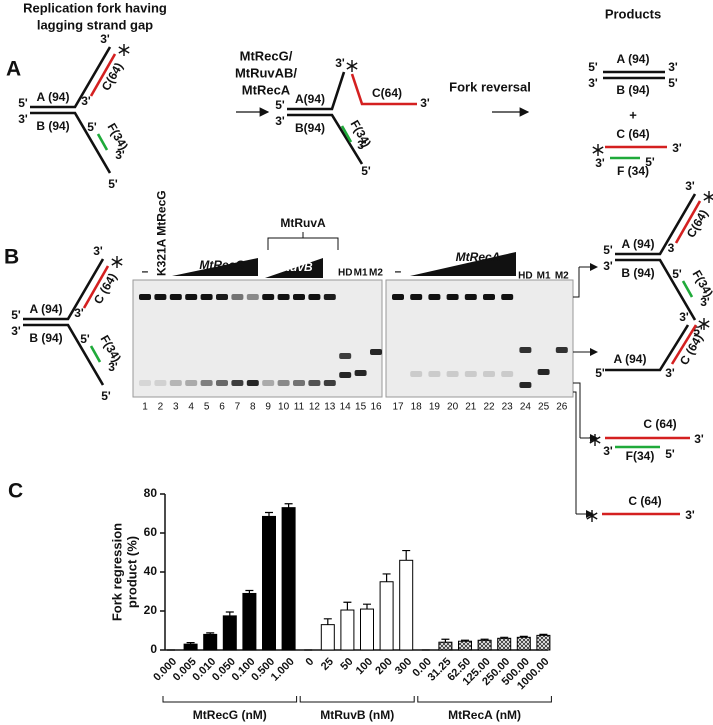 Image resolution: width=713 pixels, height=725 pixels. What do you see at coordinates (230, 715) in the screenshot?
I see `group-label: MtRecG (nM)` at bounding box center [230, 715].